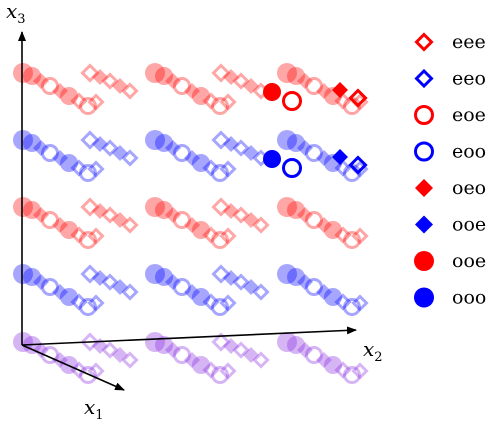  Describe the element at coordinates (469, 261) in the screenshot. I see `legend-label: ooe` at that location.